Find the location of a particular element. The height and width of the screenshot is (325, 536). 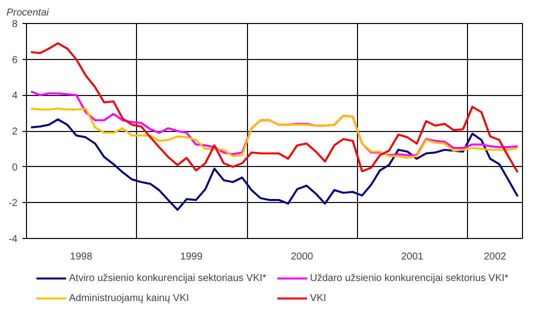

line-series is located at coordinates (274, 133).